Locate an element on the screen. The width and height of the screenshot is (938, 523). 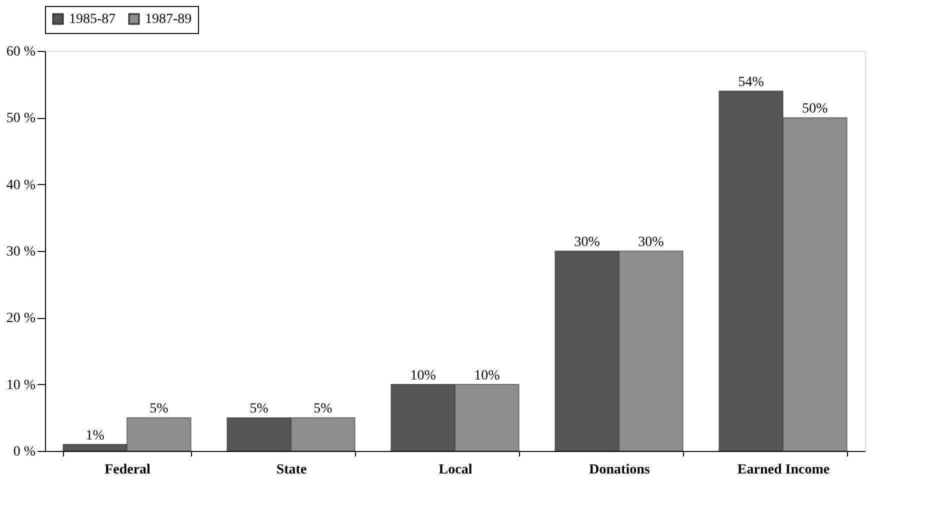
x-tick-label: Earned Income is located at coordinates (783, 470).